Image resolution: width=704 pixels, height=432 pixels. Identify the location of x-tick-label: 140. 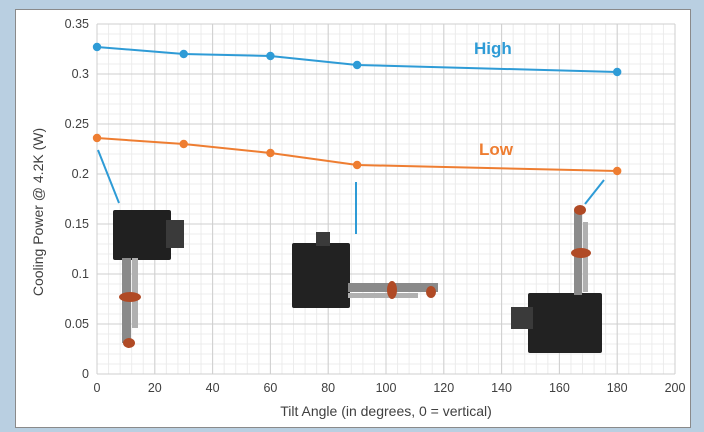
(501, 388).